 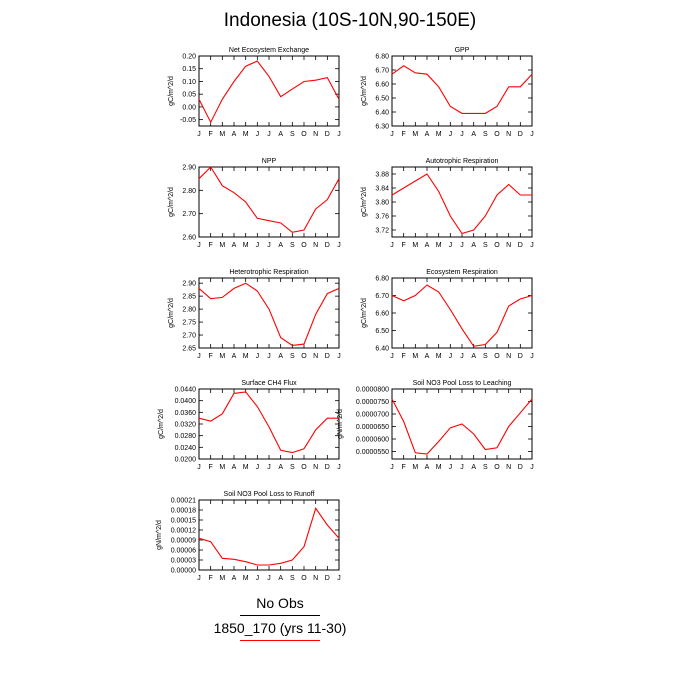 I want to click on y-tick-label: 0.00, so click(x=189, y=107).